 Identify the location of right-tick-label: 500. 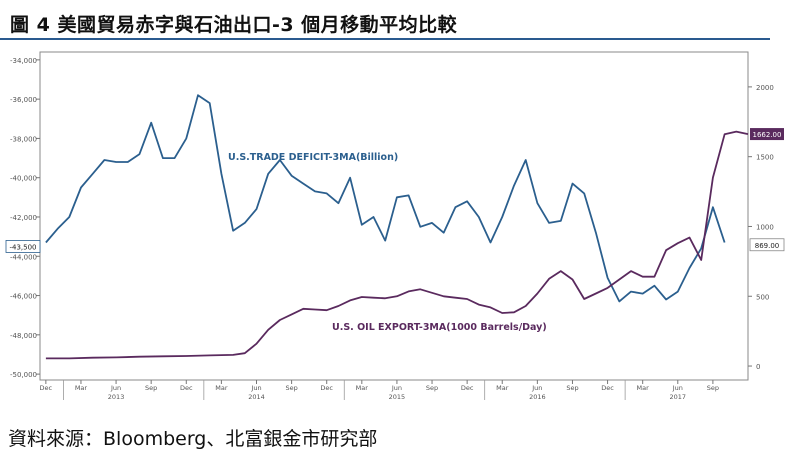
(762, 297).